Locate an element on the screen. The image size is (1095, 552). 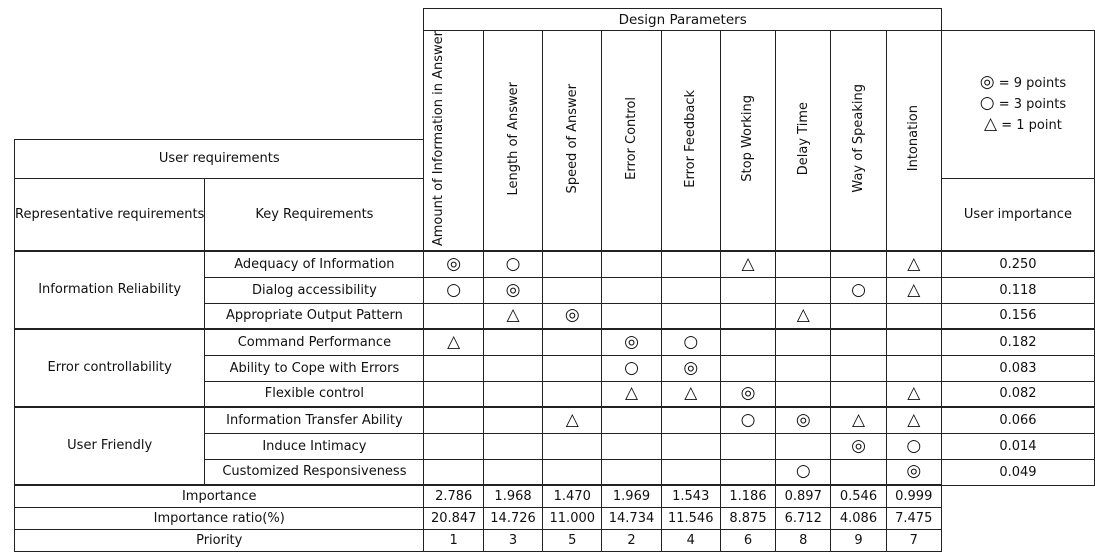
summary-value: 1.968 is located at coordinates (513, 496).